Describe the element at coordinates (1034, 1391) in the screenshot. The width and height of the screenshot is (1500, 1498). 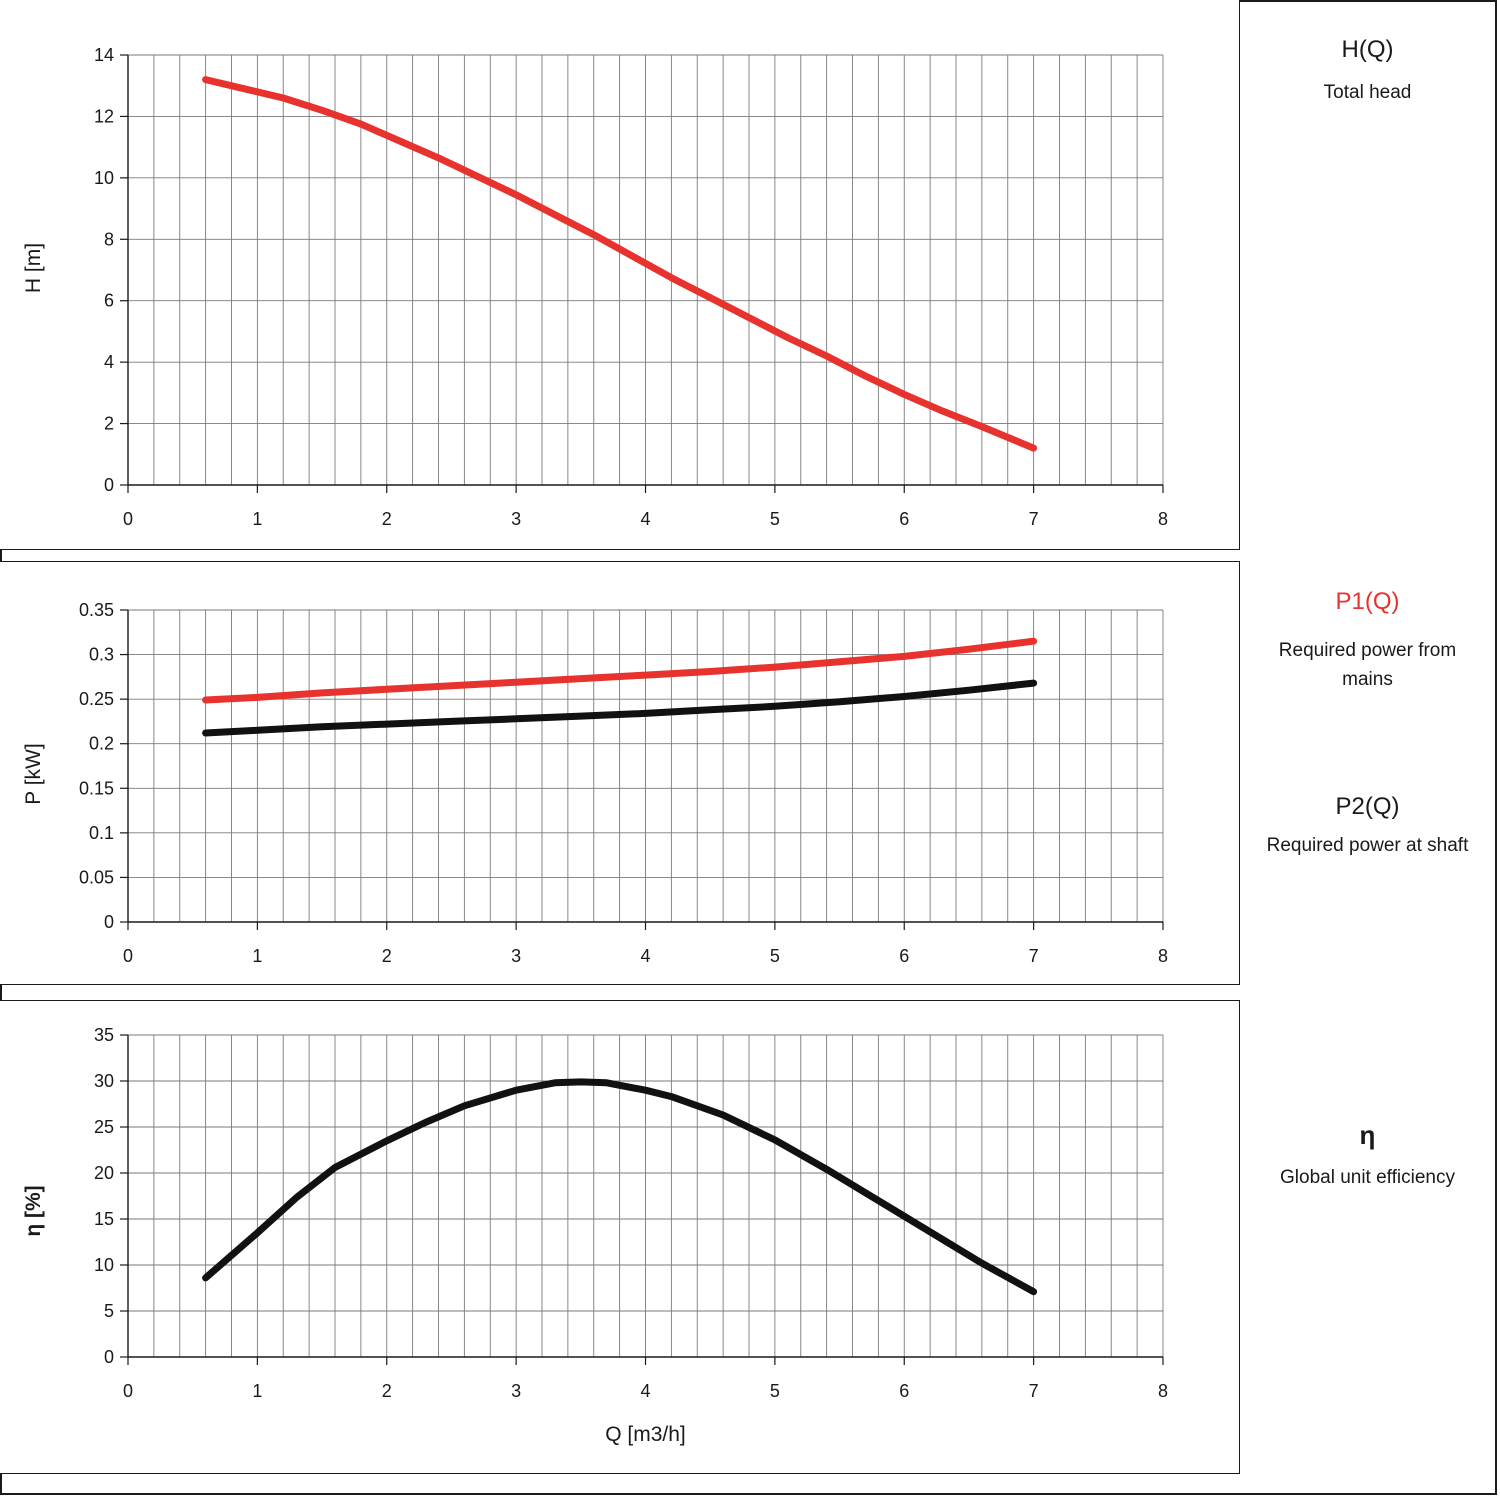
I see `efficiency-x-tick-label: 7` at that location.